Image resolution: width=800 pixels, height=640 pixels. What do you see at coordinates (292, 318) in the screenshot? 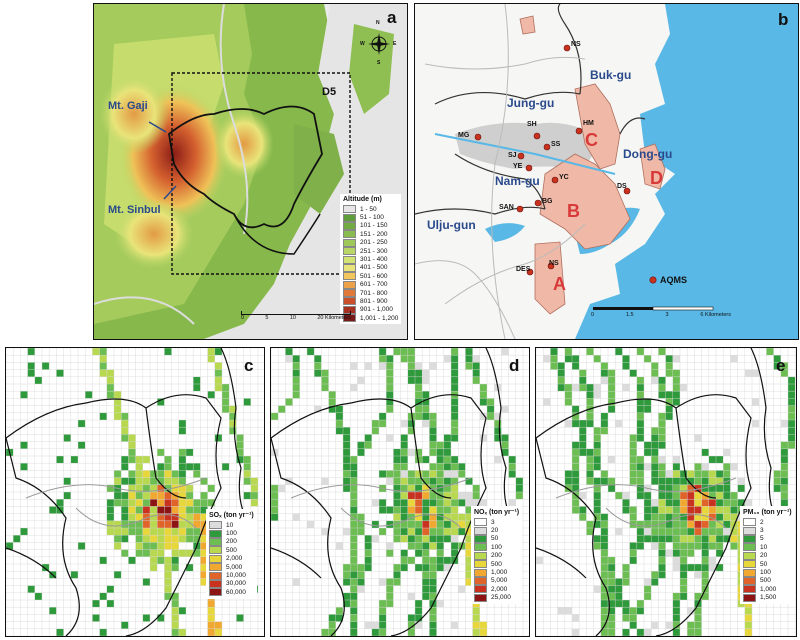
I see `scale-a-tick-2: 10` at bounding box center [292, 318].